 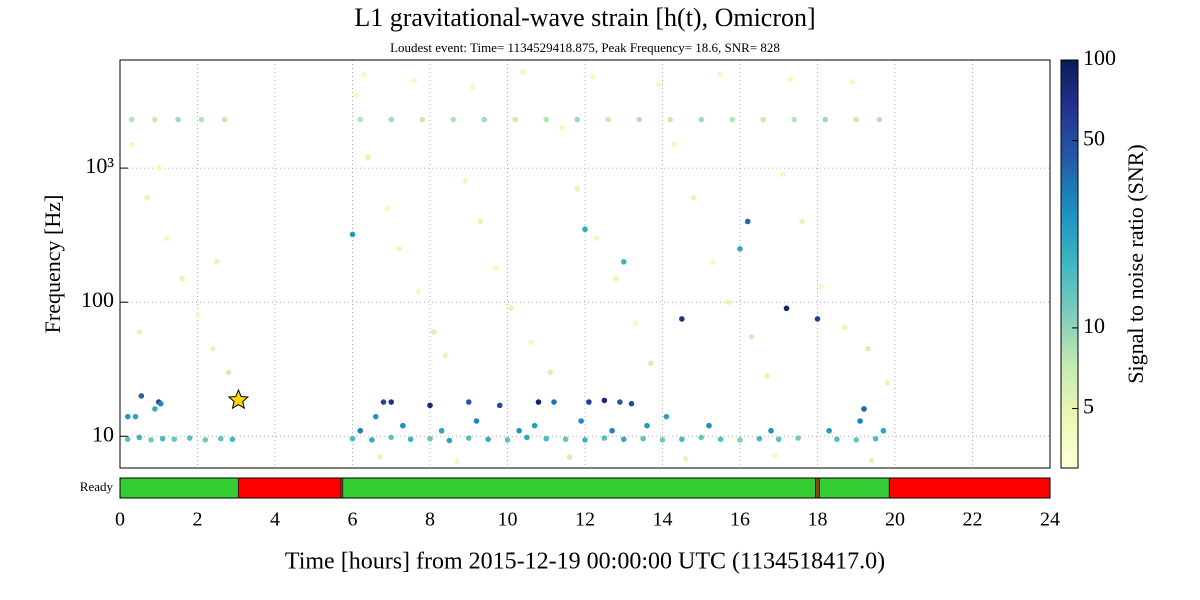 What do you see at coordinates (99, 165) in the screenshot?
I see `y-tick-label: 10³` at bounding box center [99, 165].